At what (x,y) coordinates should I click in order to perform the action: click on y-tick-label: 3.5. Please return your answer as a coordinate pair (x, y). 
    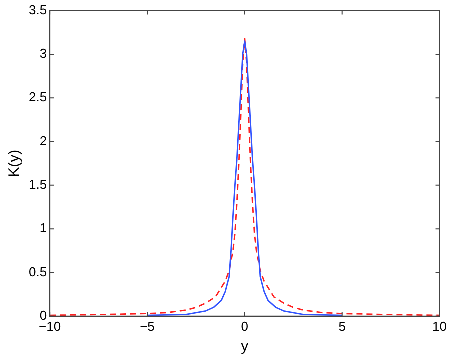
    Looking at the image, I should click on (38, 10).